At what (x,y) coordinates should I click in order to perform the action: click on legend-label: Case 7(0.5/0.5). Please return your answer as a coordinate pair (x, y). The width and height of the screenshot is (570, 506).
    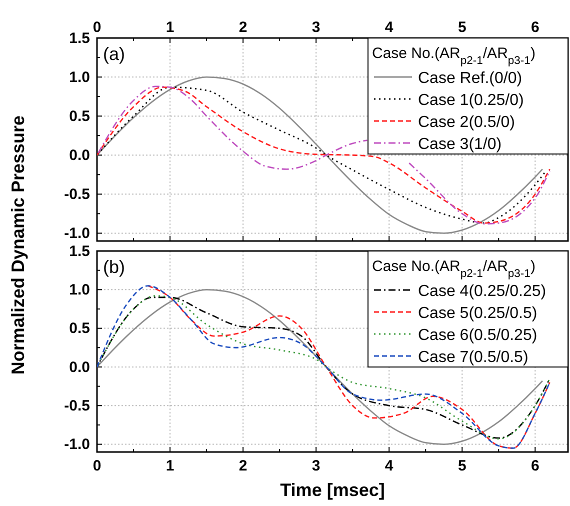
    Looking at the image, I should click on (473, 357).